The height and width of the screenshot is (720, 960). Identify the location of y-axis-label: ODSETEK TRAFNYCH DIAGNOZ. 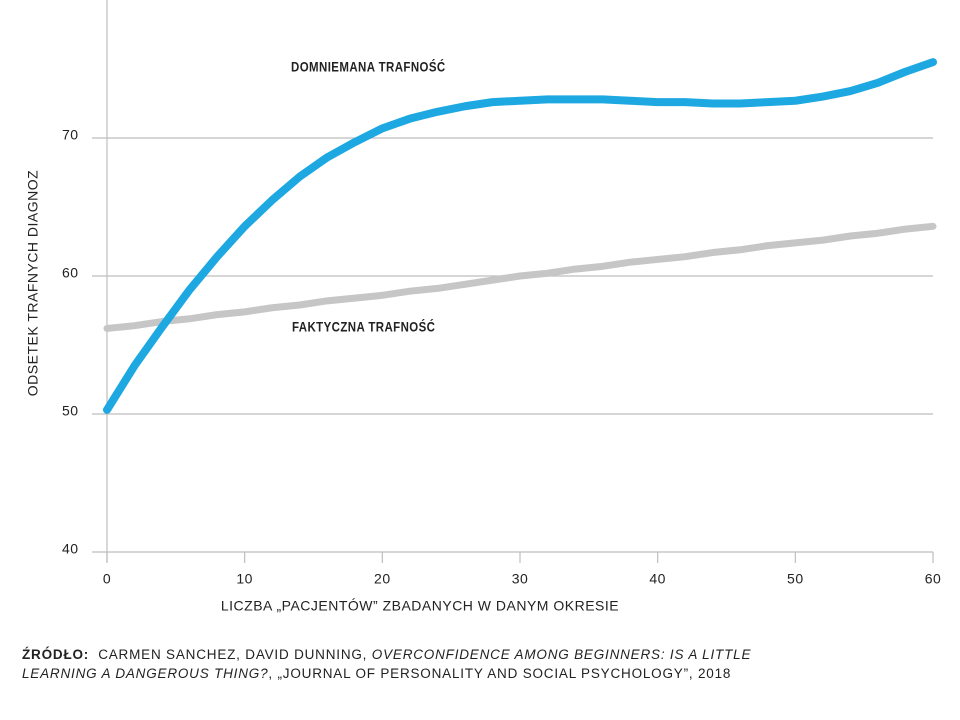
(33, 283).